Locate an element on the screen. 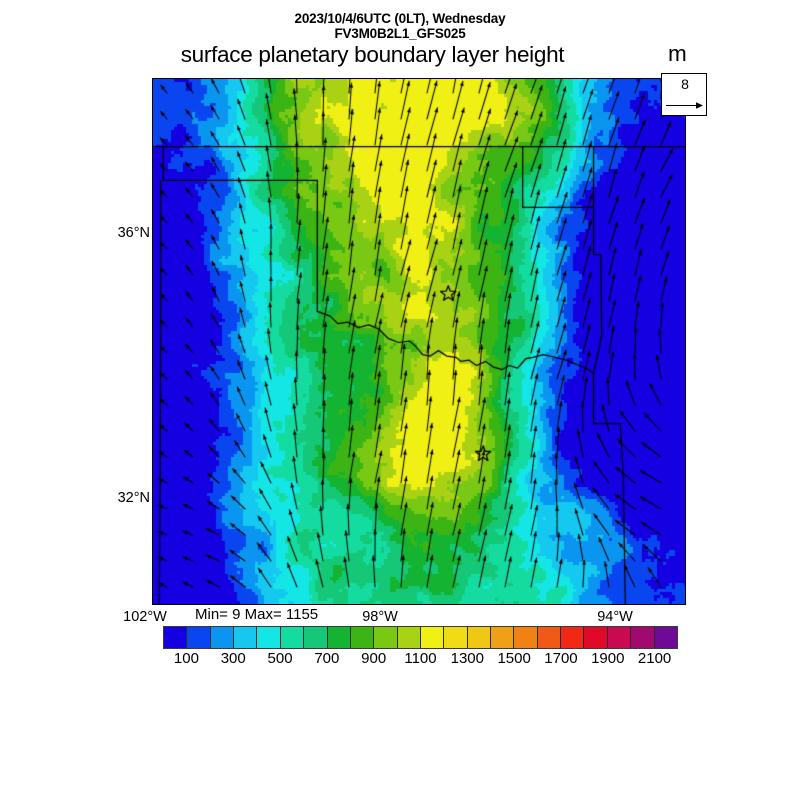  colorbar-tick-1500: 1500 is located at coordinates (514, 658).